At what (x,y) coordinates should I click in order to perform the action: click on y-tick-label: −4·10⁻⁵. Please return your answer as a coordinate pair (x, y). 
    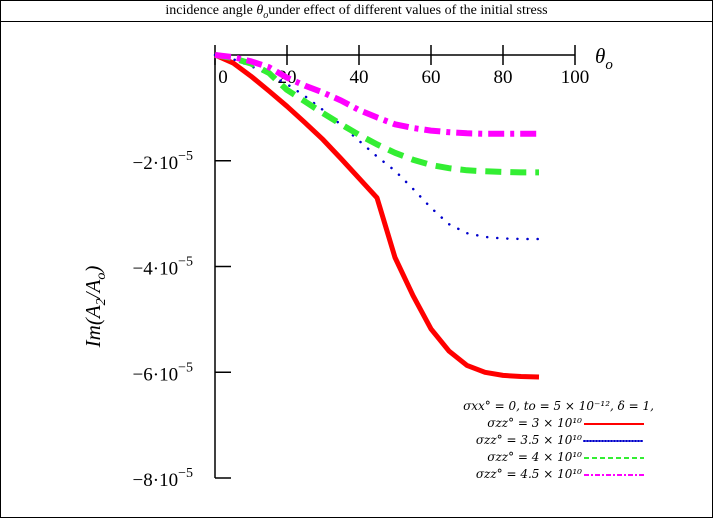
    Looking at the image, I should click on (163, 267).